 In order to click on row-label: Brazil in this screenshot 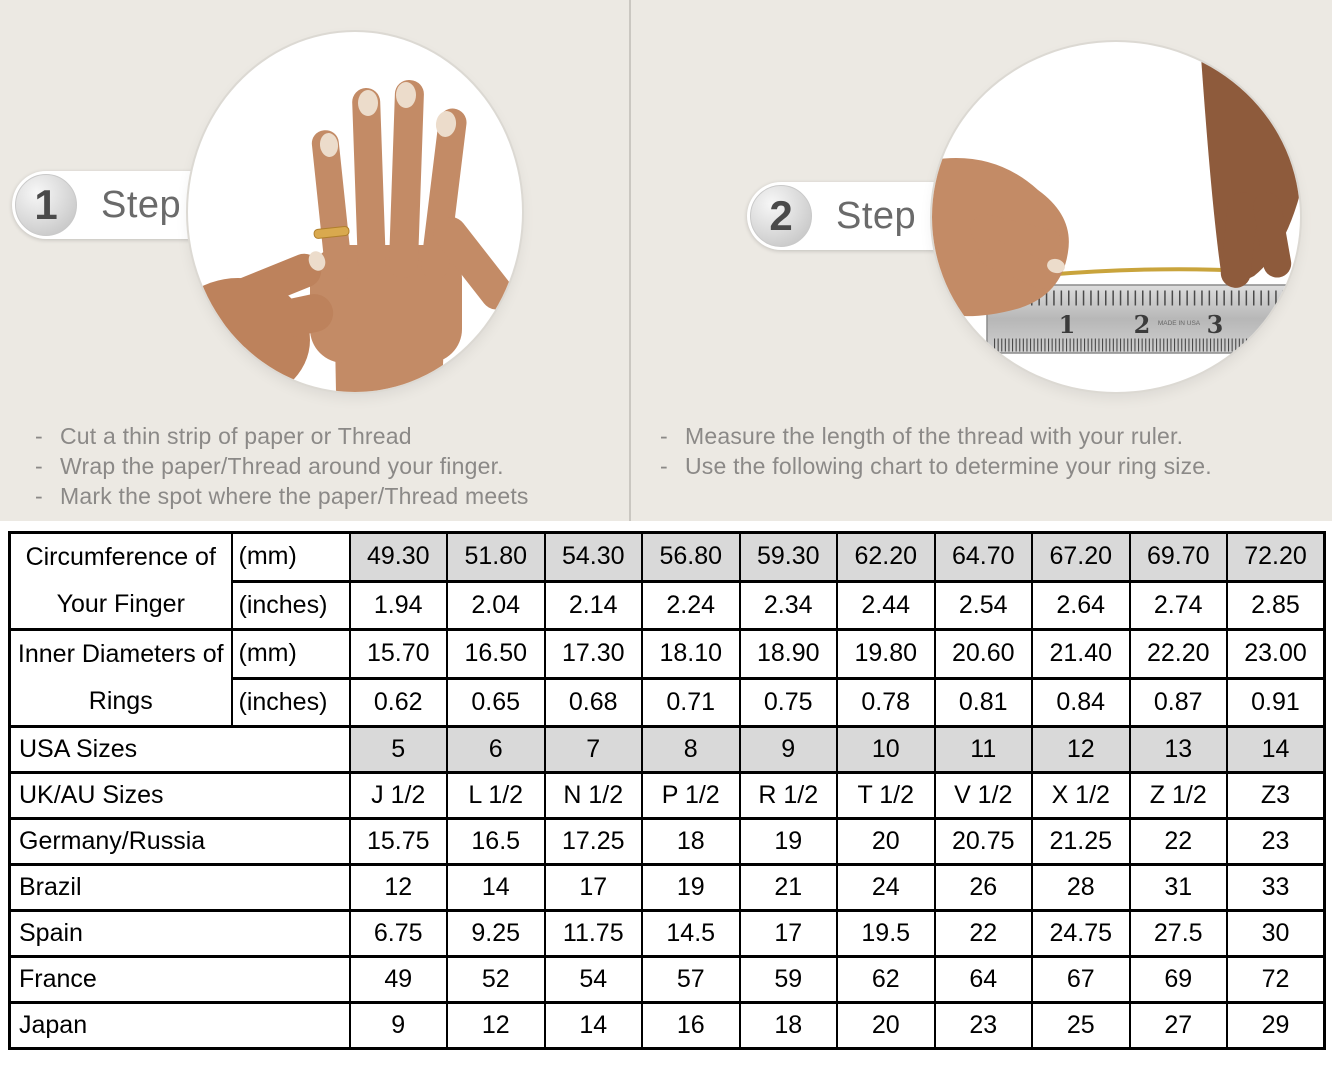, I will do `click(179, 887)`.